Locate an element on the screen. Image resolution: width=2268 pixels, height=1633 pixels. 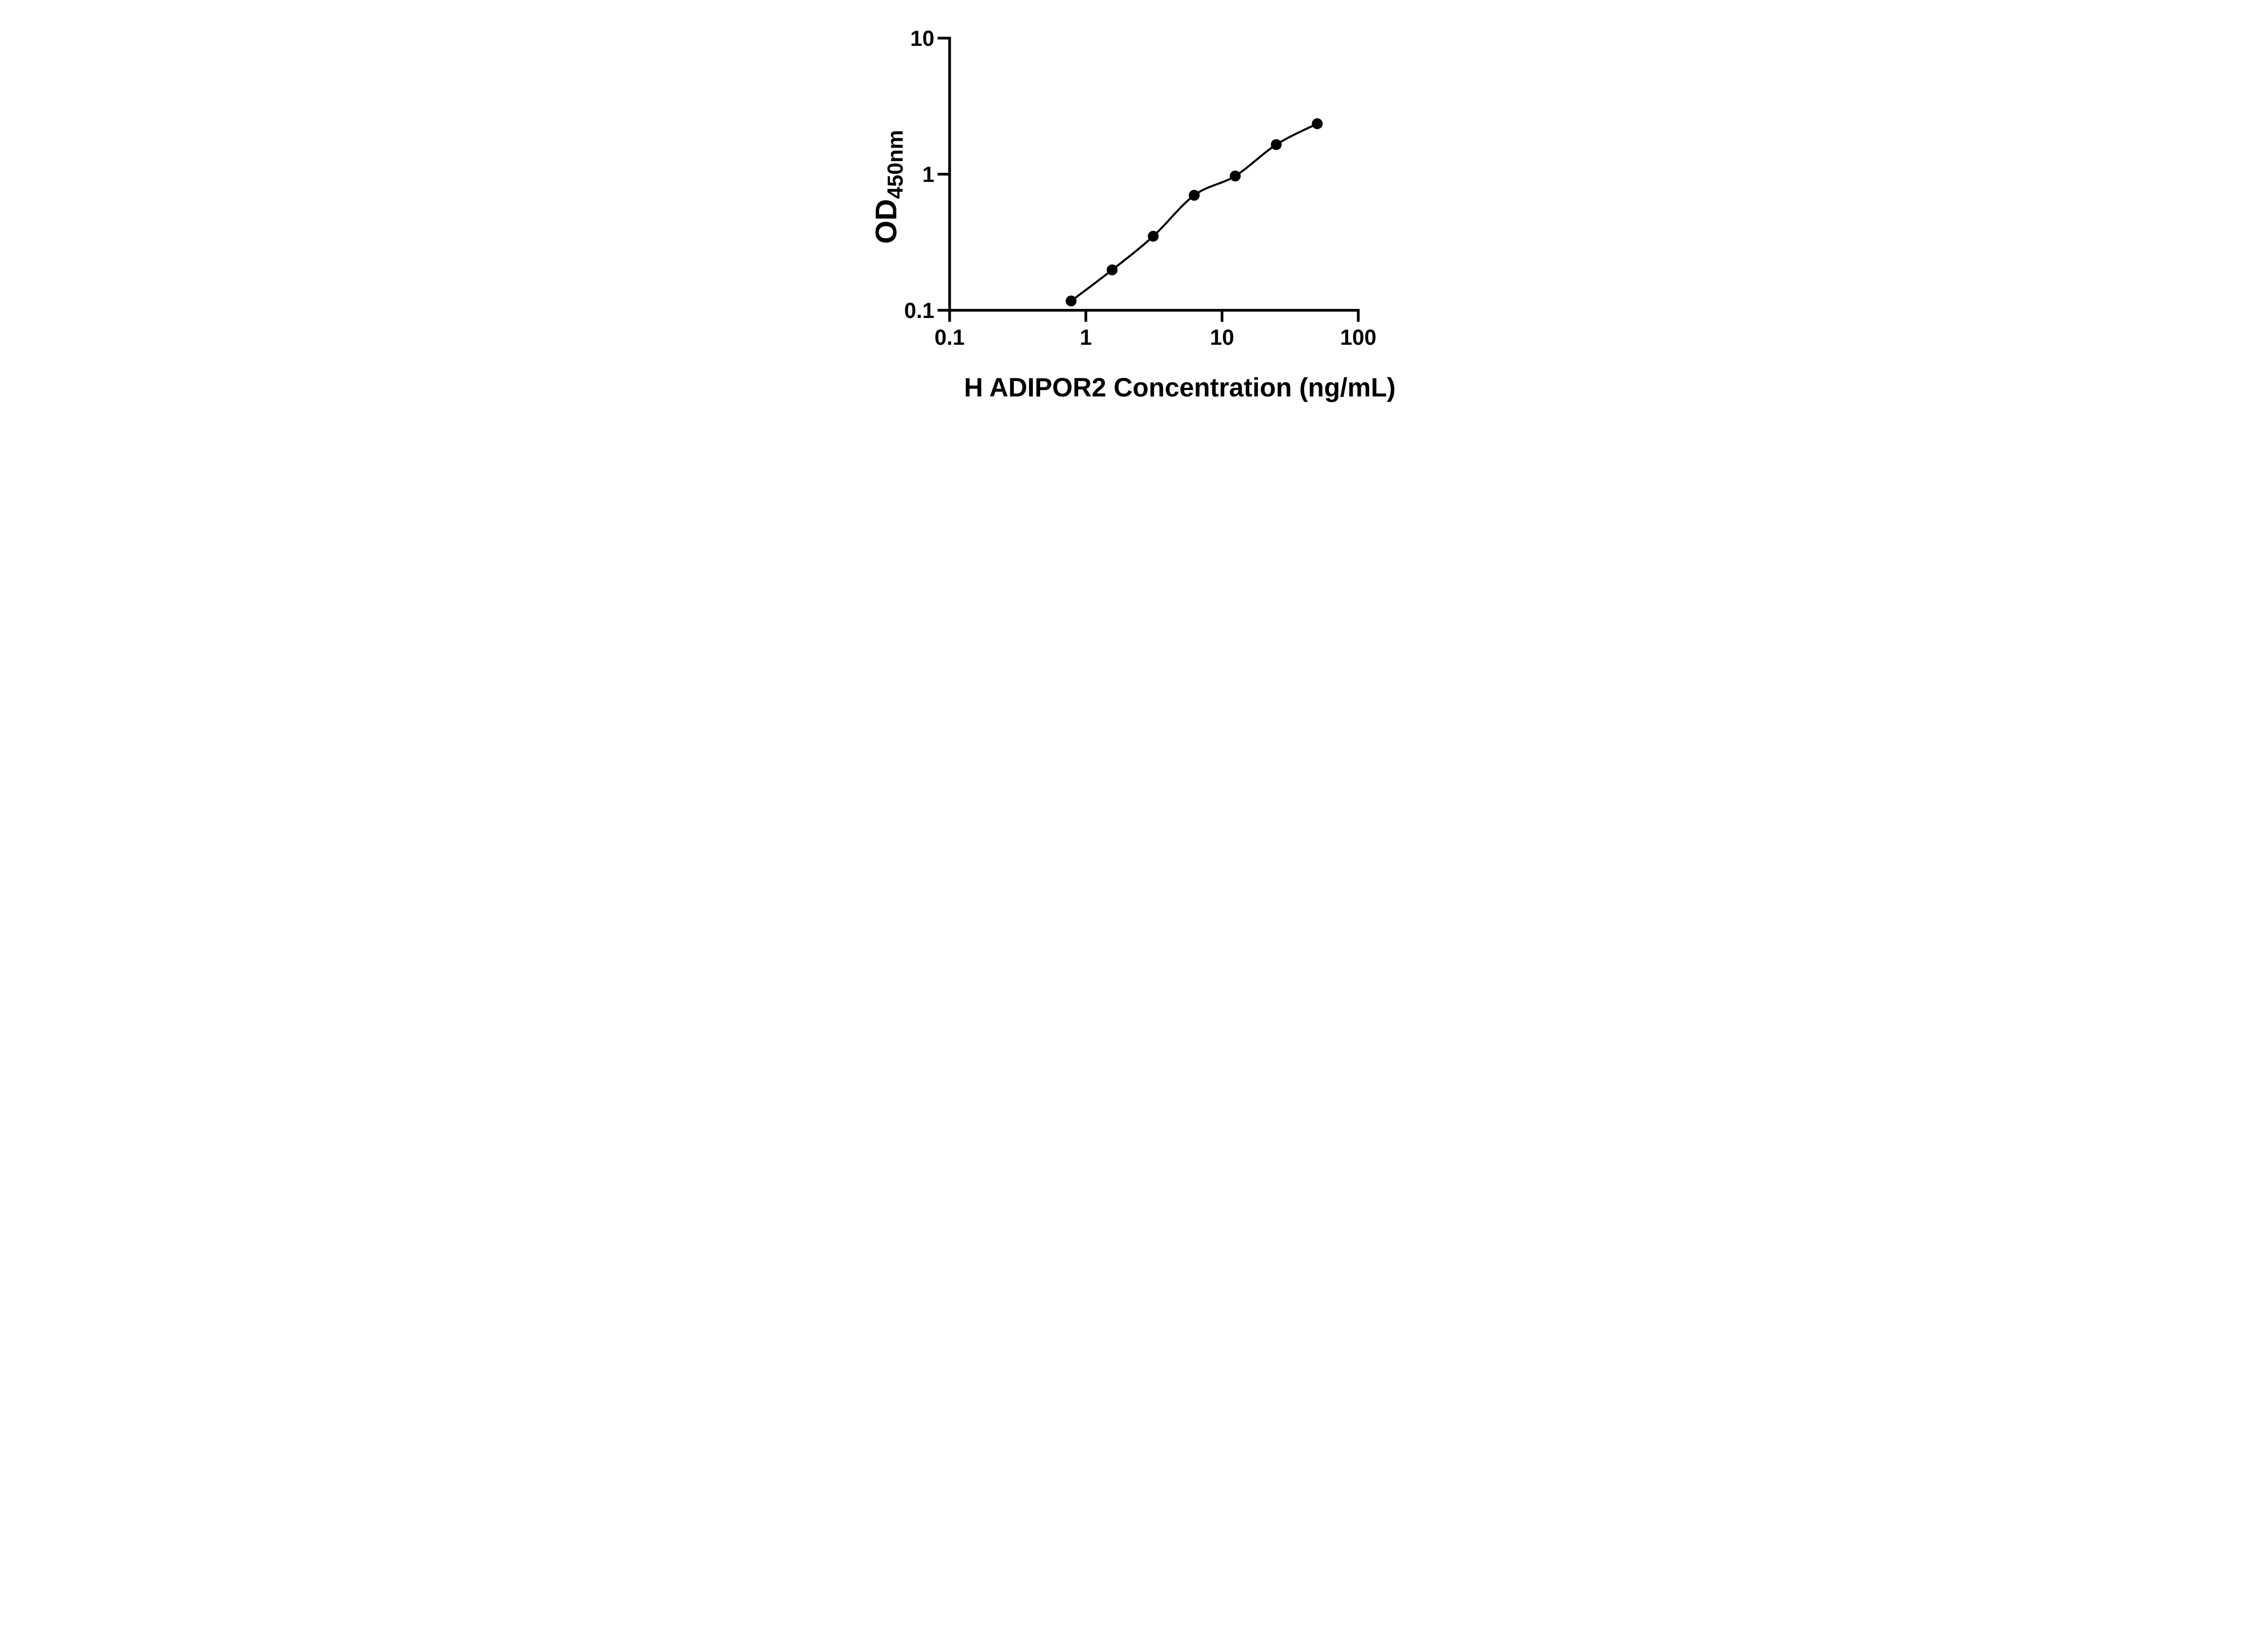
x-tick-label: 100 is located at coordinates (1358, 338).